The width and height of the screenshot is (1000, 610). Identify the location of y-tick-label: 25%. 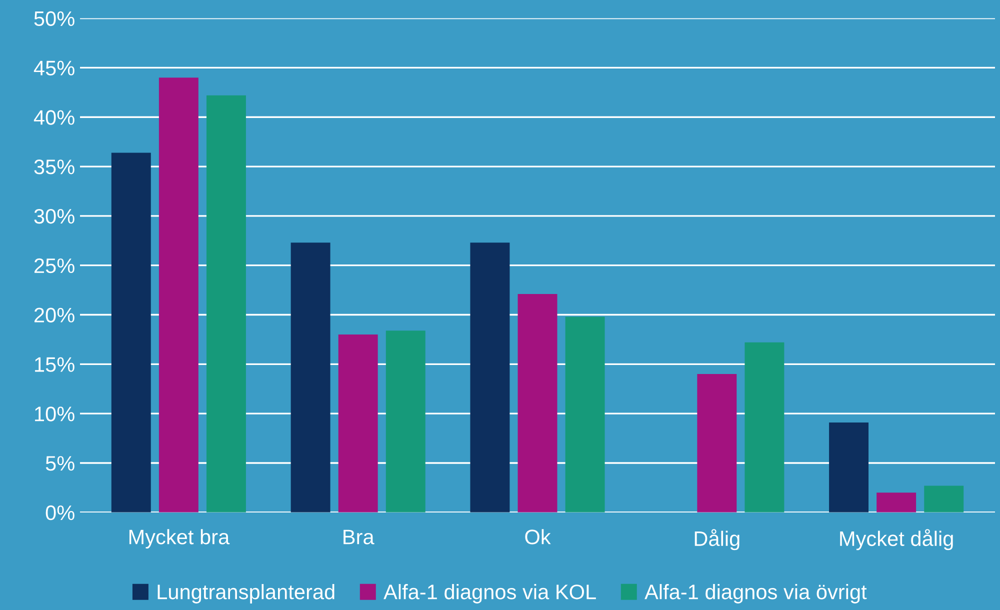
(54, 266).